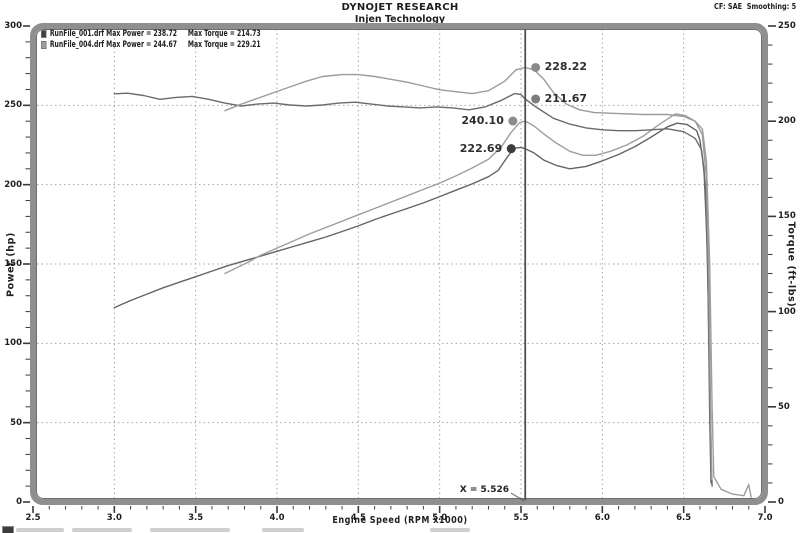 The height and width of the screenshot is (533, 800). Describe the element at coordinates (440, 518) in the screenshot. I see `rpm-tick-label-5.0: 5.0` at that location.